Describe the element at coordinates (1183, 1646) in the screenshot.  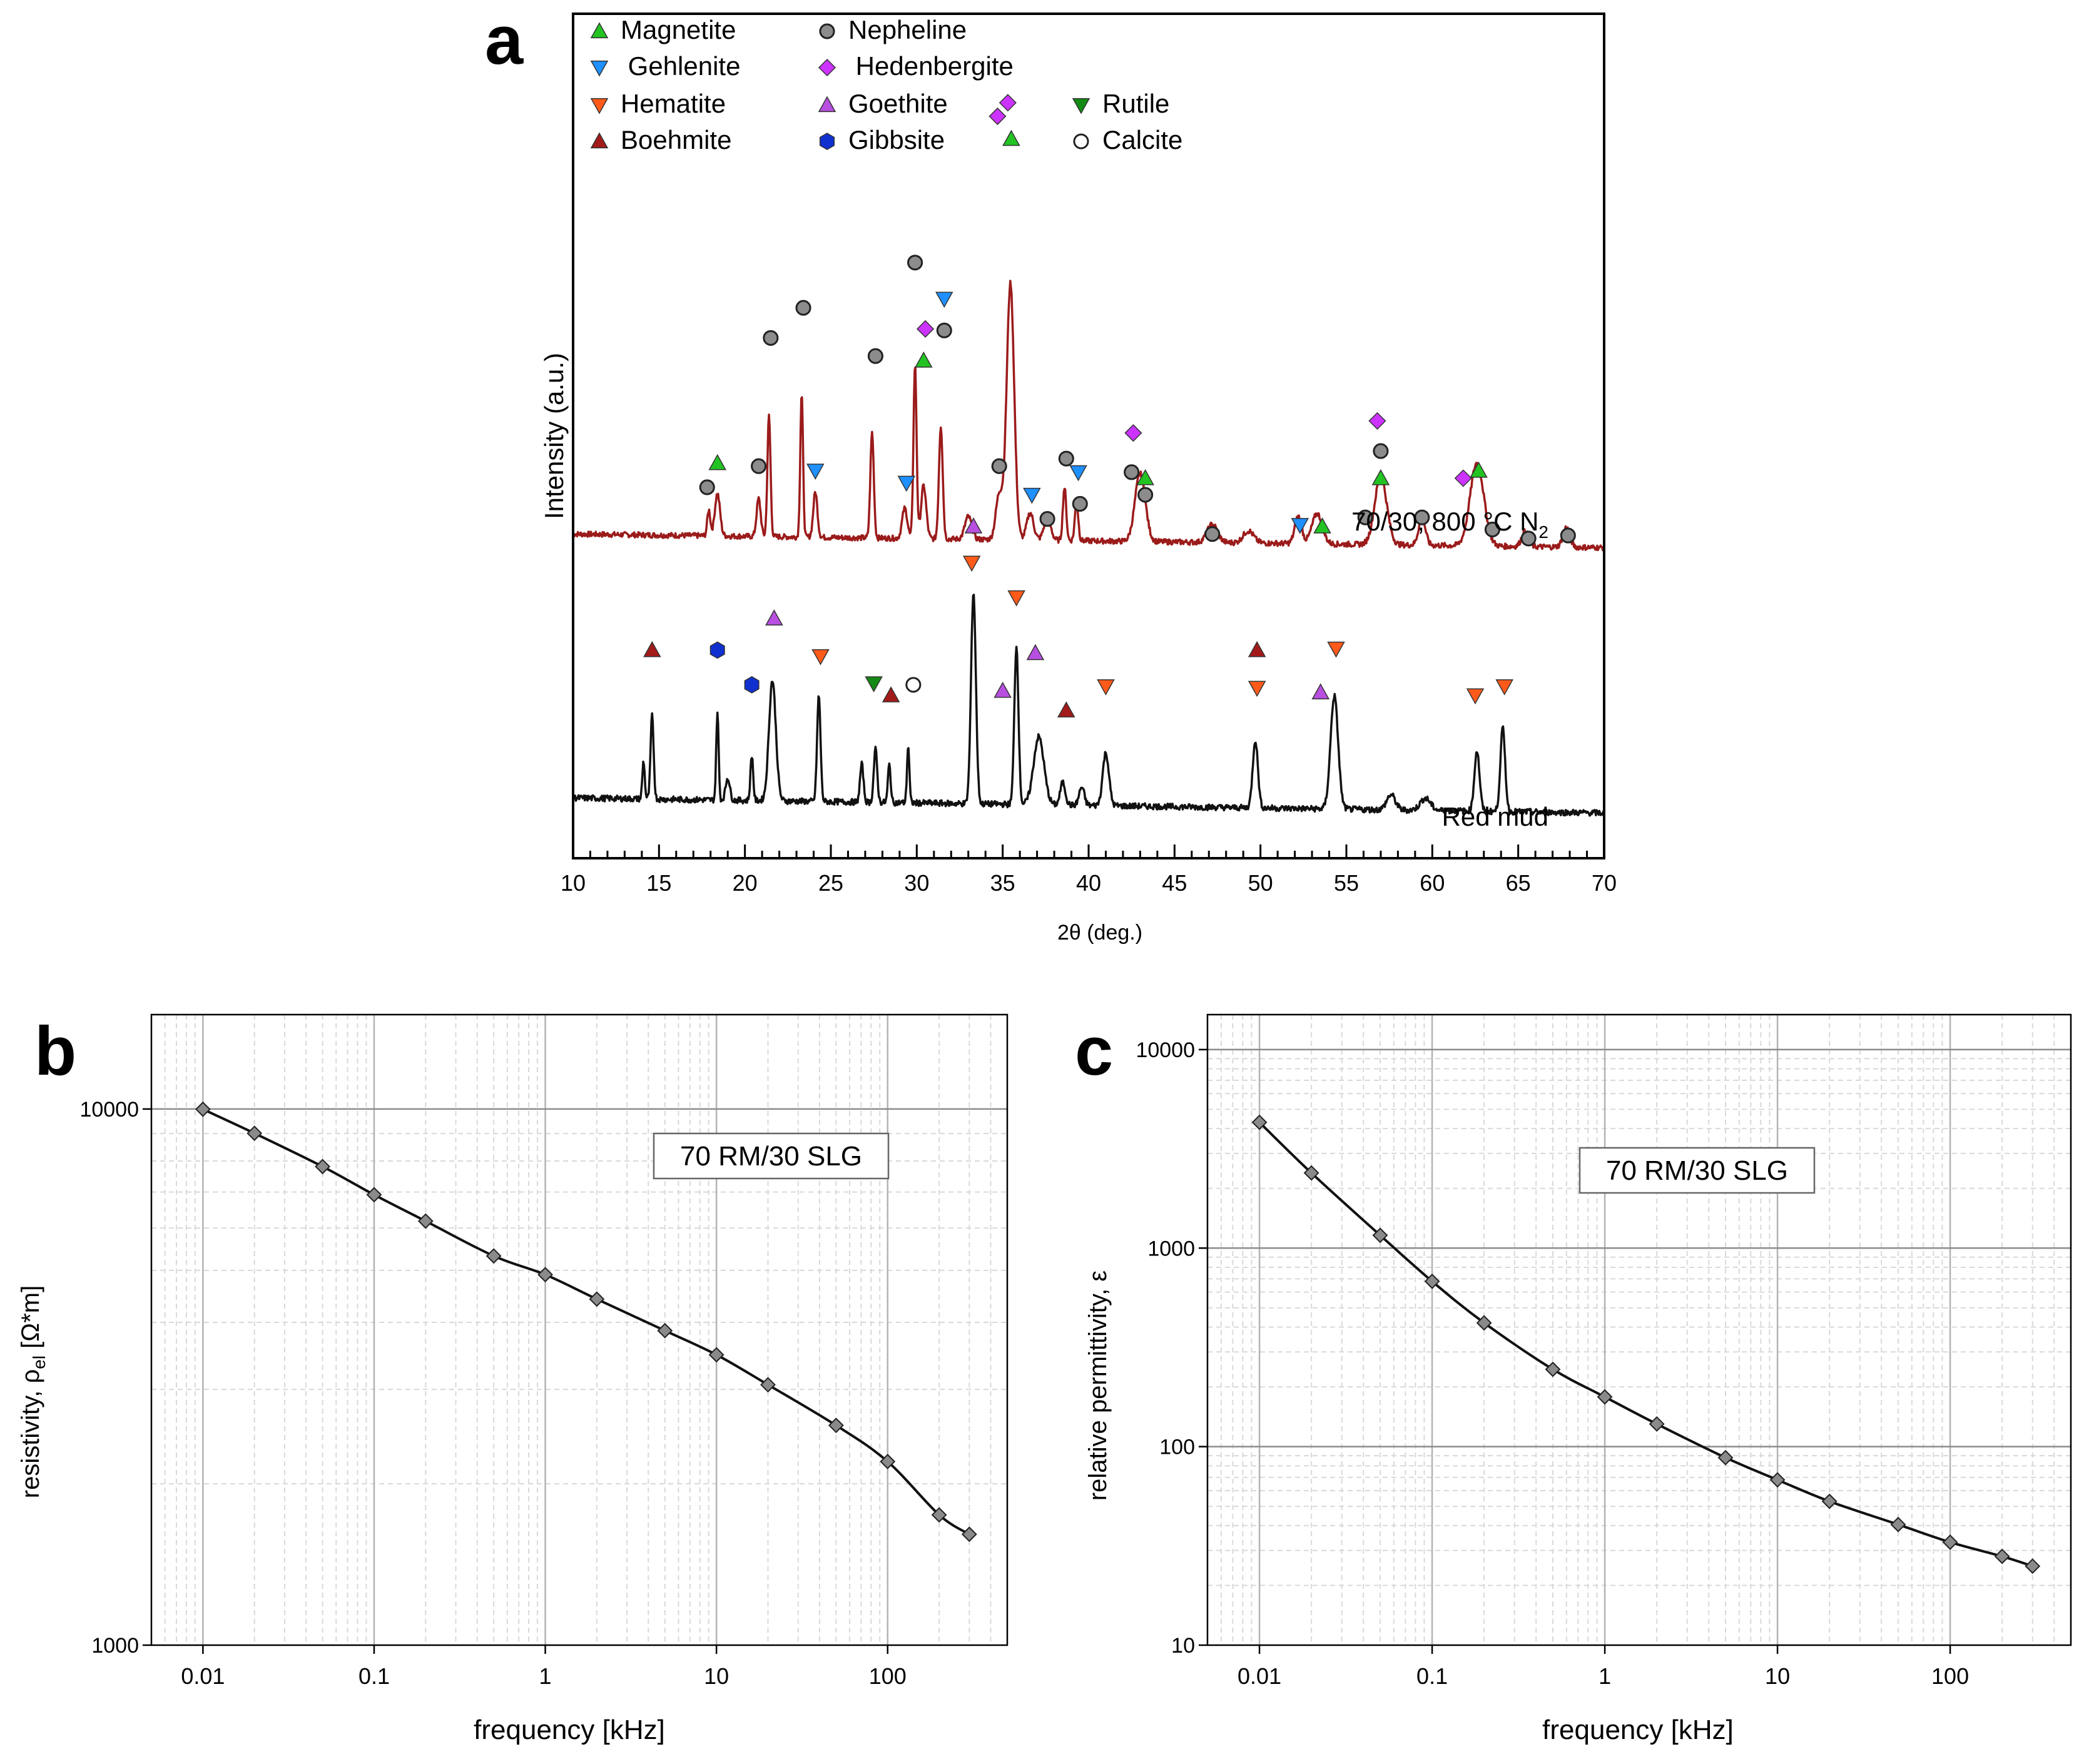
I see `y-tick-label: 10` at that location.